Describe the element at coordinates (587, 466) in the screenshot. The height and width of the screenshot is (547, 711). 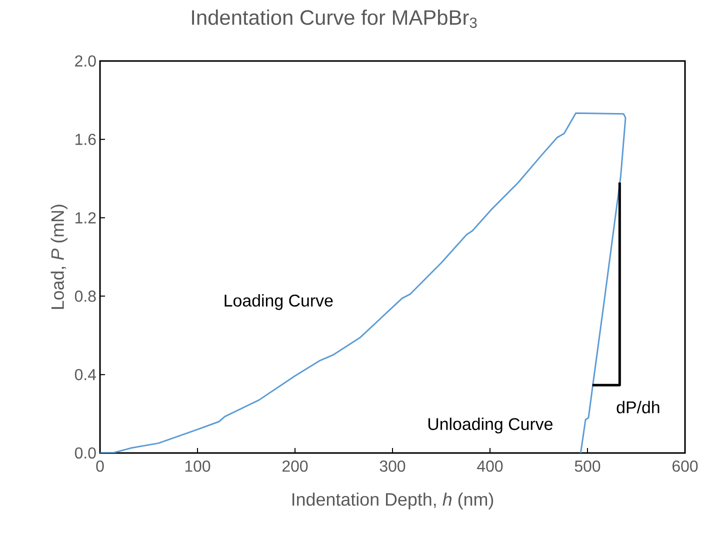
I see `x-tick-label: 500` at that location.